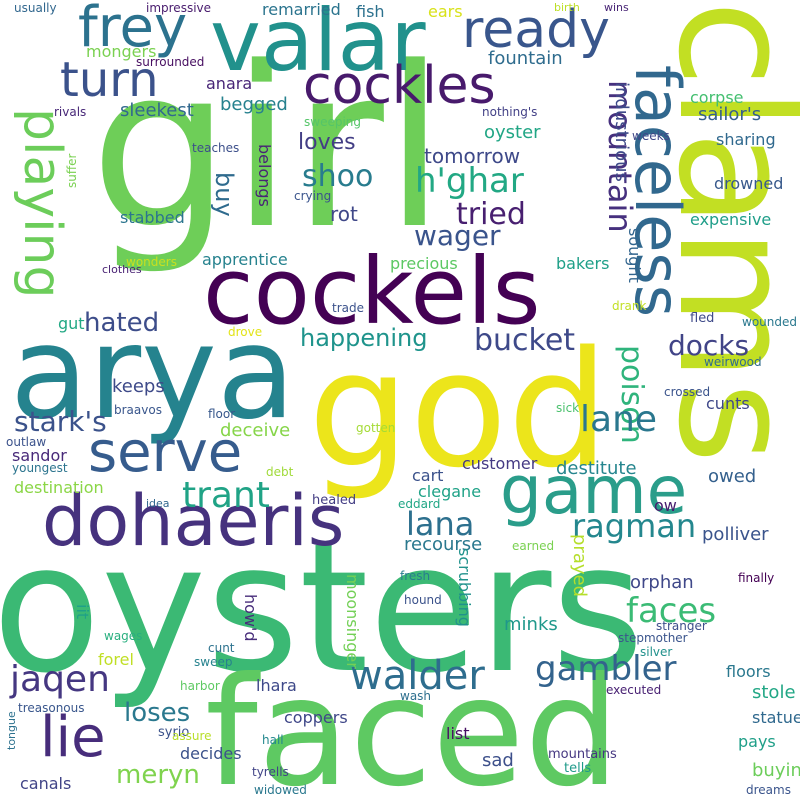  Describe the element at coordinates (316, 717) in the screenshot. I see `word: coppers` at that location.